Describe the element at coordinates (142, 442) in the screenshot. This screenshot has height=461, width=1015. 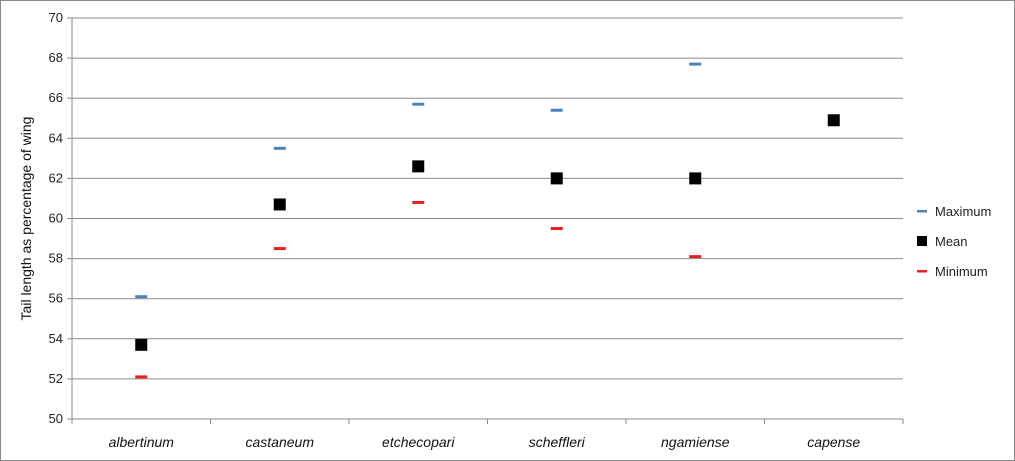
I see `x-category-label: albertinum` at that location.